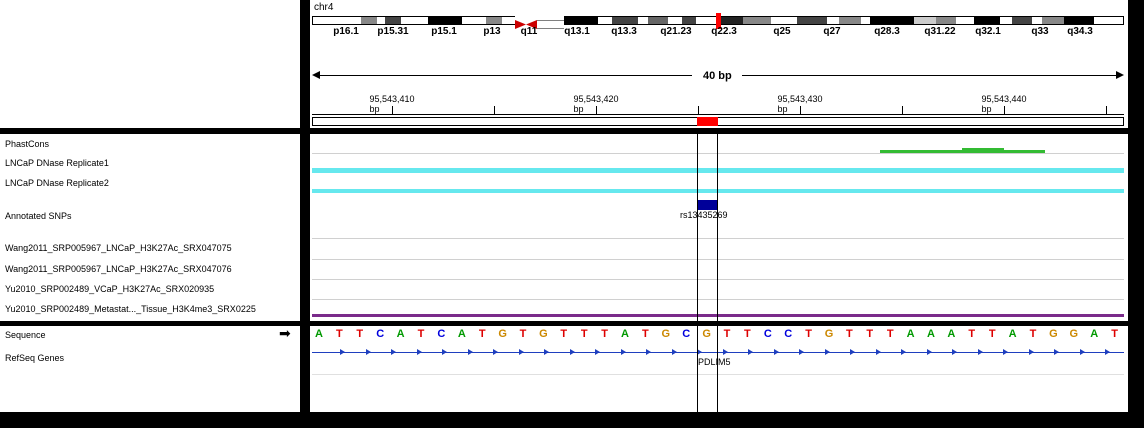 This screenshot has width=1144, height=428. I want to click on cytoband-label: q22.3, so click(724, 31).